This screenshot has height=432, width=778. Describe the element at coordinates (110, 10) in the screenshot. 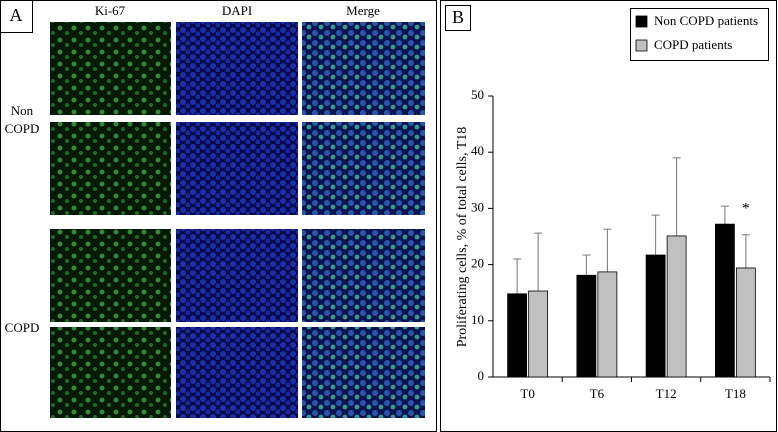

I see `column-label: Ki-67` at that location.